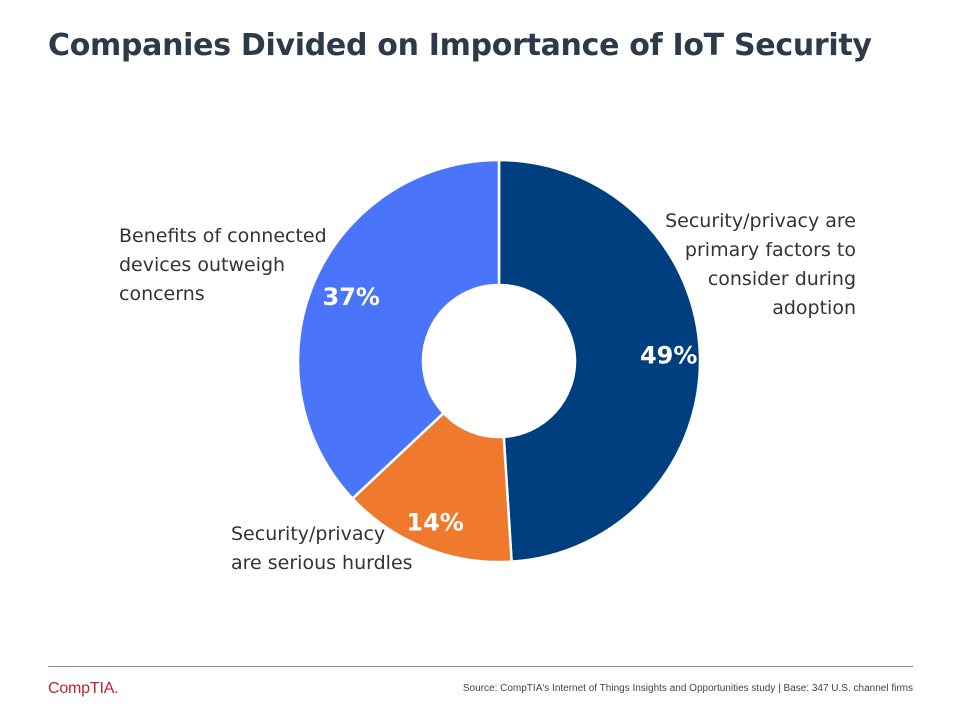 This screenshot has width=960, height=720. Describe the element at coordinates (770, 250) in the screenshot. I see `slice-label-line: primary factors to` at that location.